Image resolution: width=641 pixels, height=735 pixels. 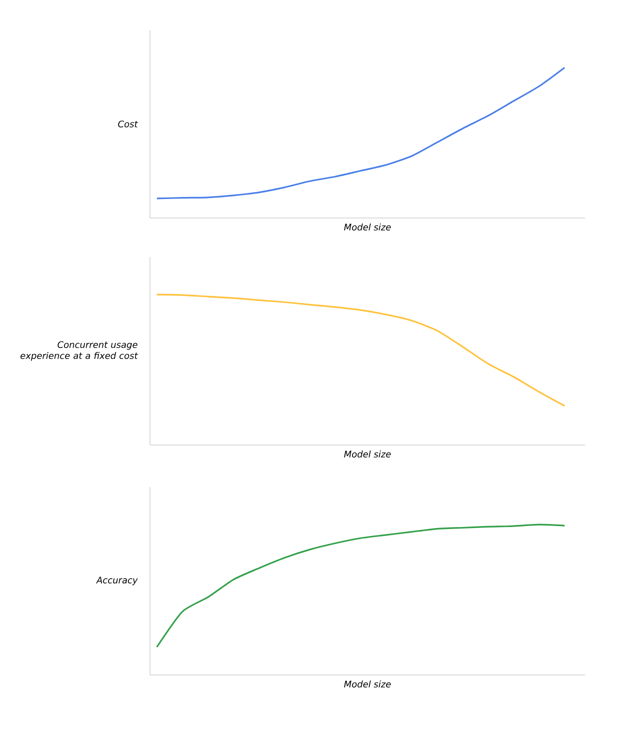 What do you see at coordinates (79, 351) in the screenshot?
I see `y-axis-title: Concurrent usage experience at a fixed cost` at bounding box center [79, 351].